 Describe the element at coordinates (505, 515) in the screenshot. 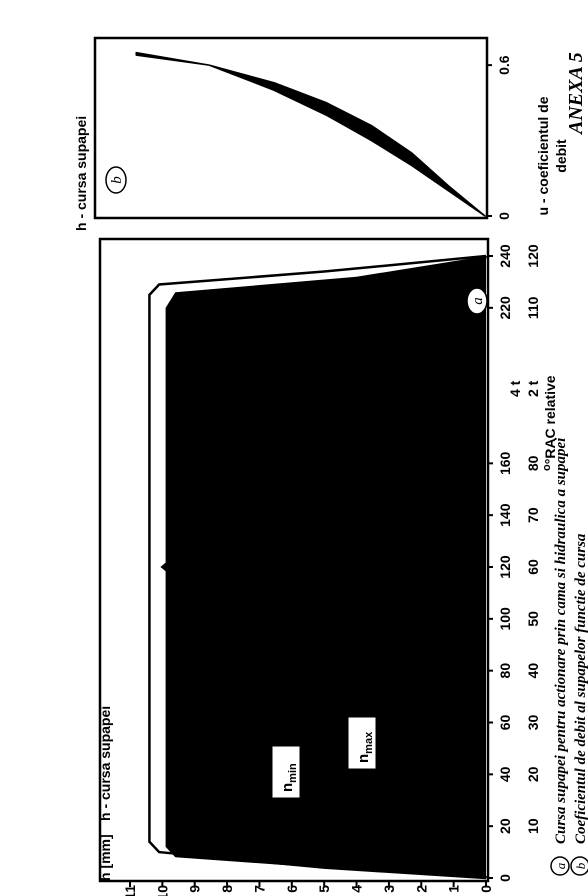

I see `x-tick-label: 140` at that location.